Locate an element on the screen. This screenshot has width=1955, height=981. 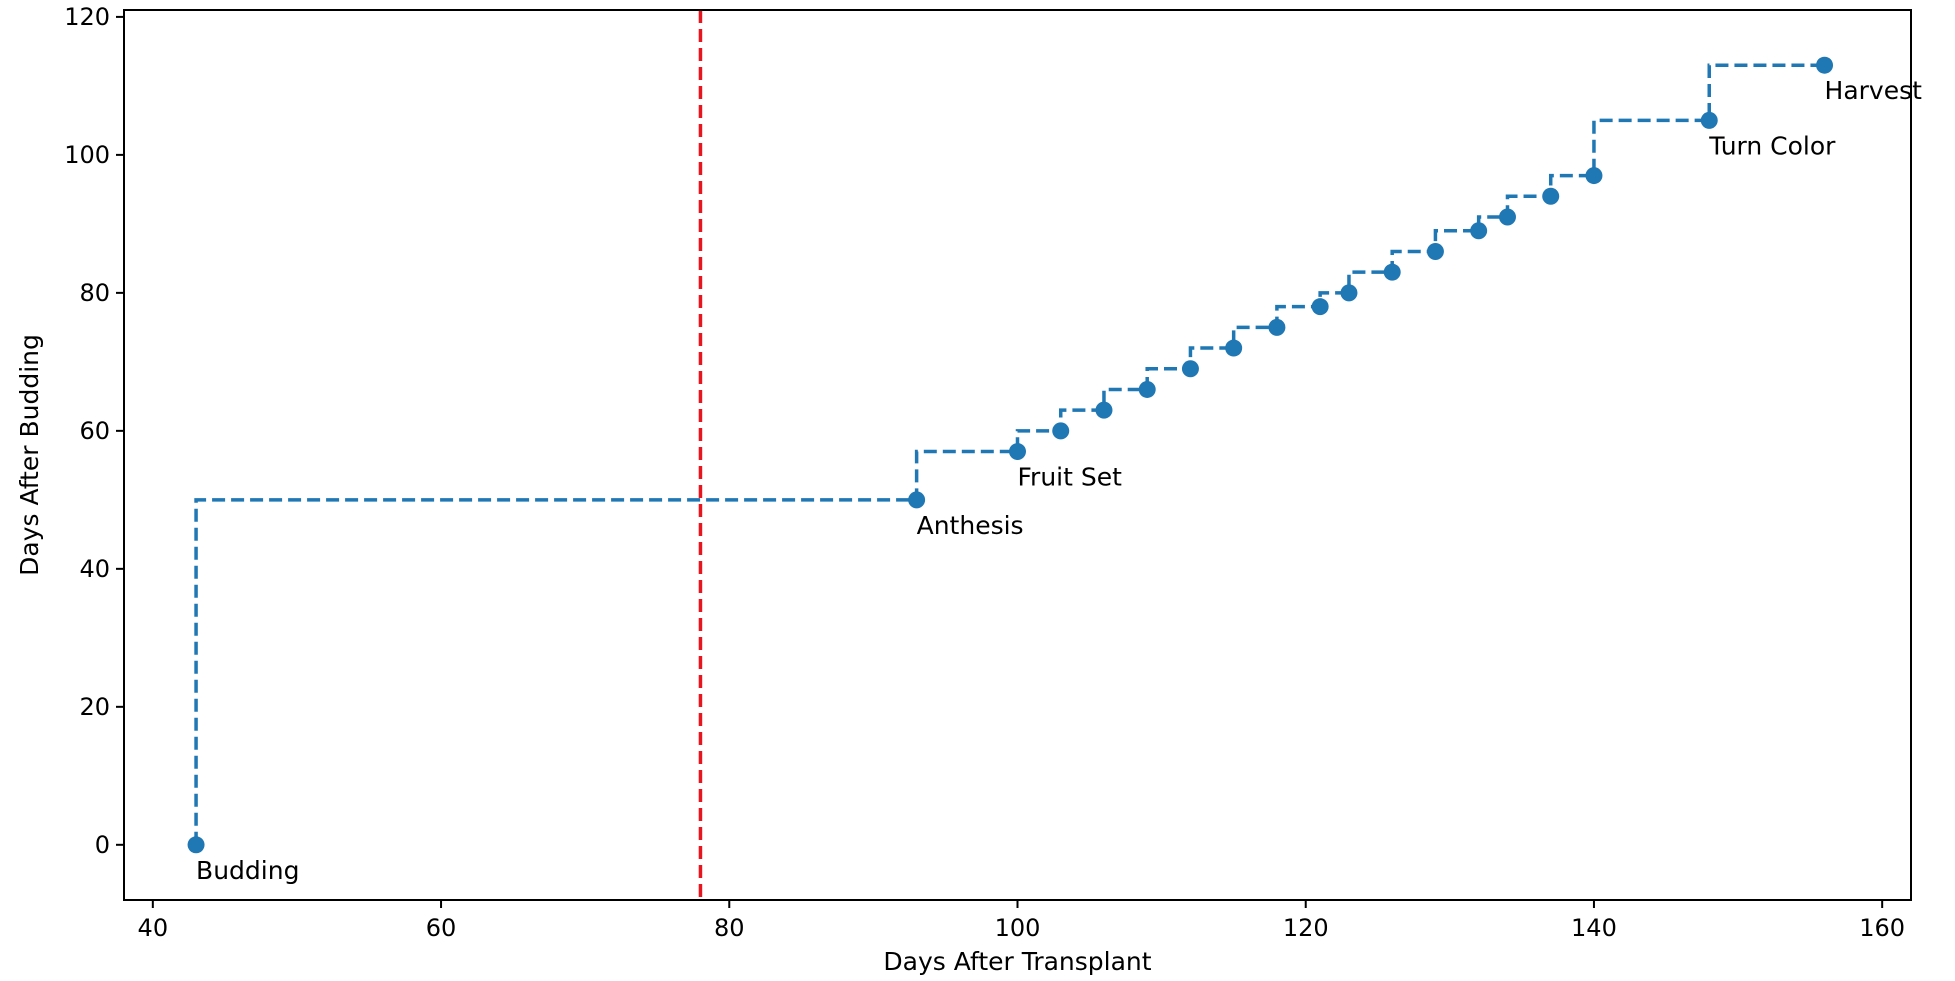
point-annotation: Harvest is located at coordinates (1874, 90).